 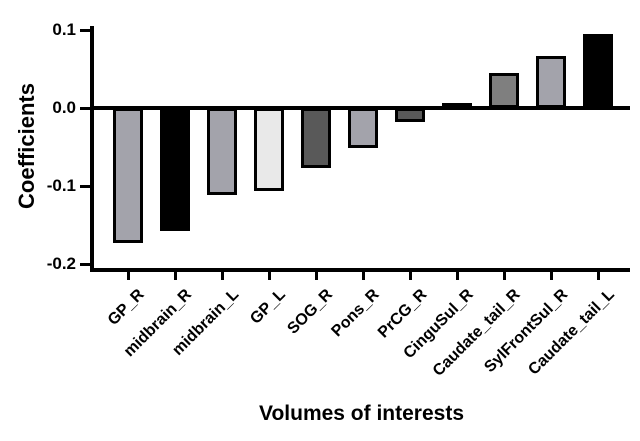 I want to click on bar-Caudate_tail_L, so click(x=598, y=71).